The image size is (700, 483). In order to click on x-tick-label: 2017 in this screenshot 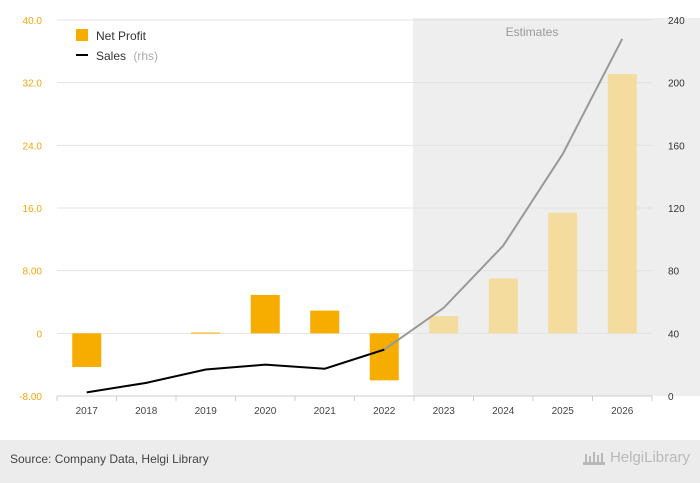, I will do `click(87, 411)`.